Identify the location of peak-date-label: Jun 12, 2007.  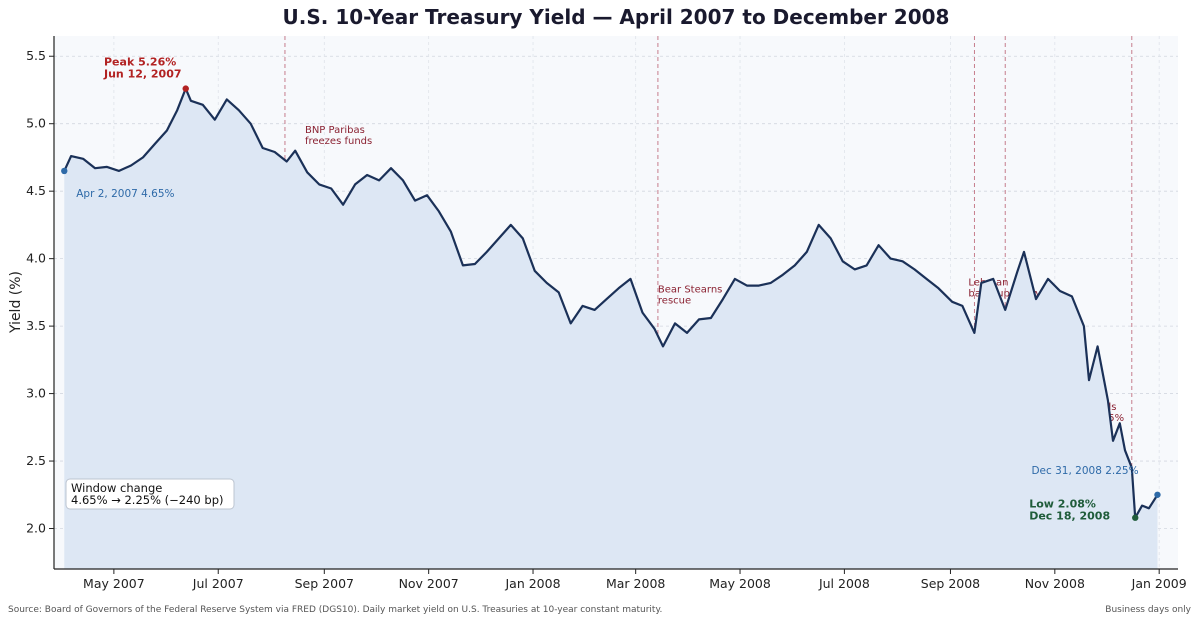
(142, 74).